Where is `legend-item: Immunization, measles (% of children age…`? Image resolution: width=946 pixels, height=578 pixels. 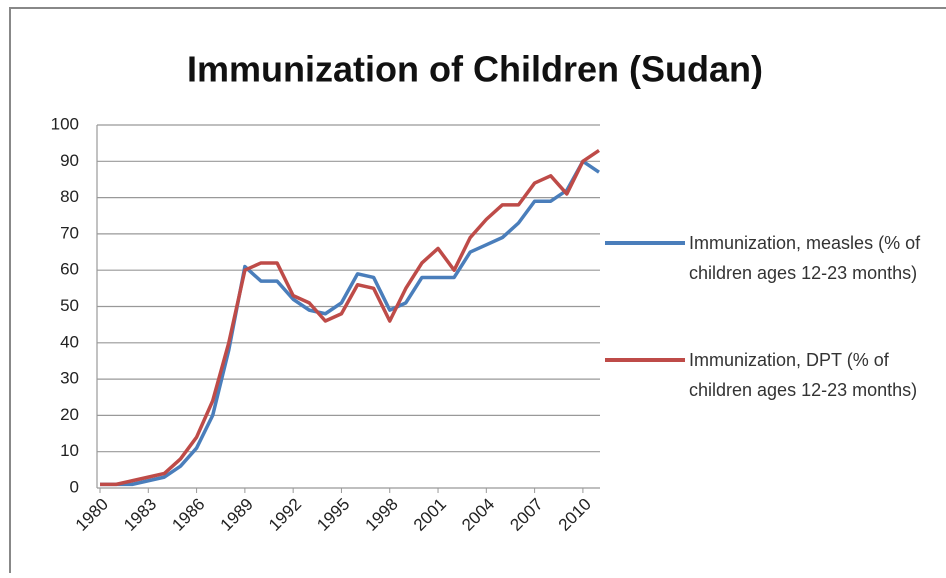
legend-item: Immunization, measles (% of children age… is located at coordinates (770, 258).